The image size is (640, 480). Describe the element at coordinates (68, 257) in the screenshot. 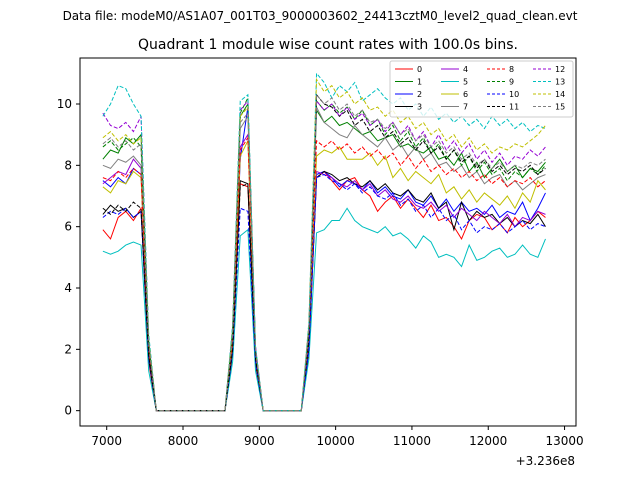

I see `y-axis: 0 2 4 6 8 10` at that location.